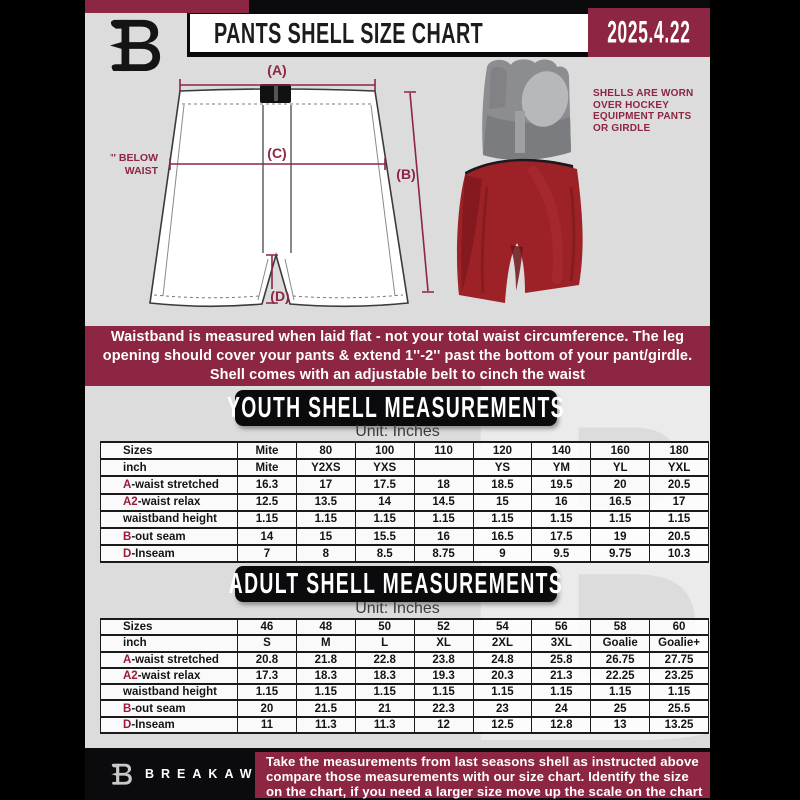  What do you see at coordinates (620, 451) in the screenshot?
I see `table-cell: 160` at bounding box center [620, 451].